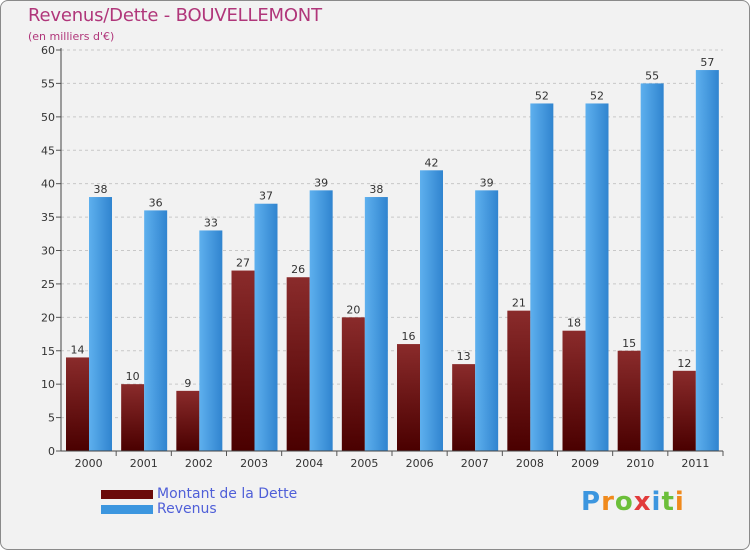  Describe the element at coordinates (48, 150) in the screenshot. I see `y-tick-label: 45` at that location.